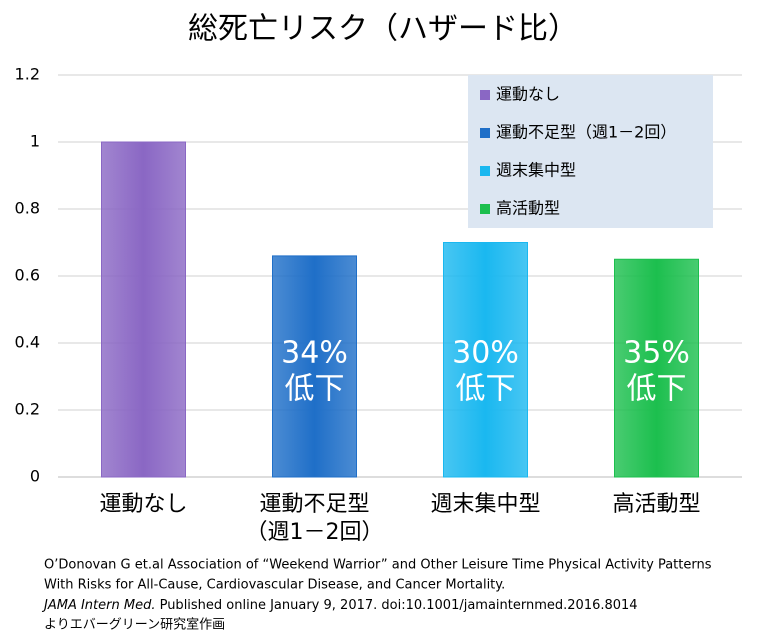  Describe the element at coordinates (27, 275) in the screenshot. I see `y-tick-label: 0.6` at that location.